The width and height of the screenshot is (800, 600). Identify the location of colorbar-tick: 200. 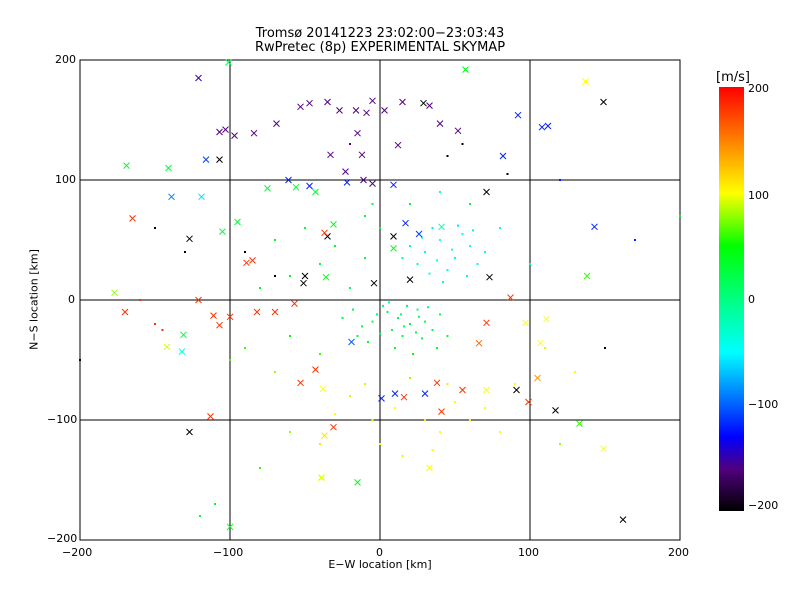
(758, 88).